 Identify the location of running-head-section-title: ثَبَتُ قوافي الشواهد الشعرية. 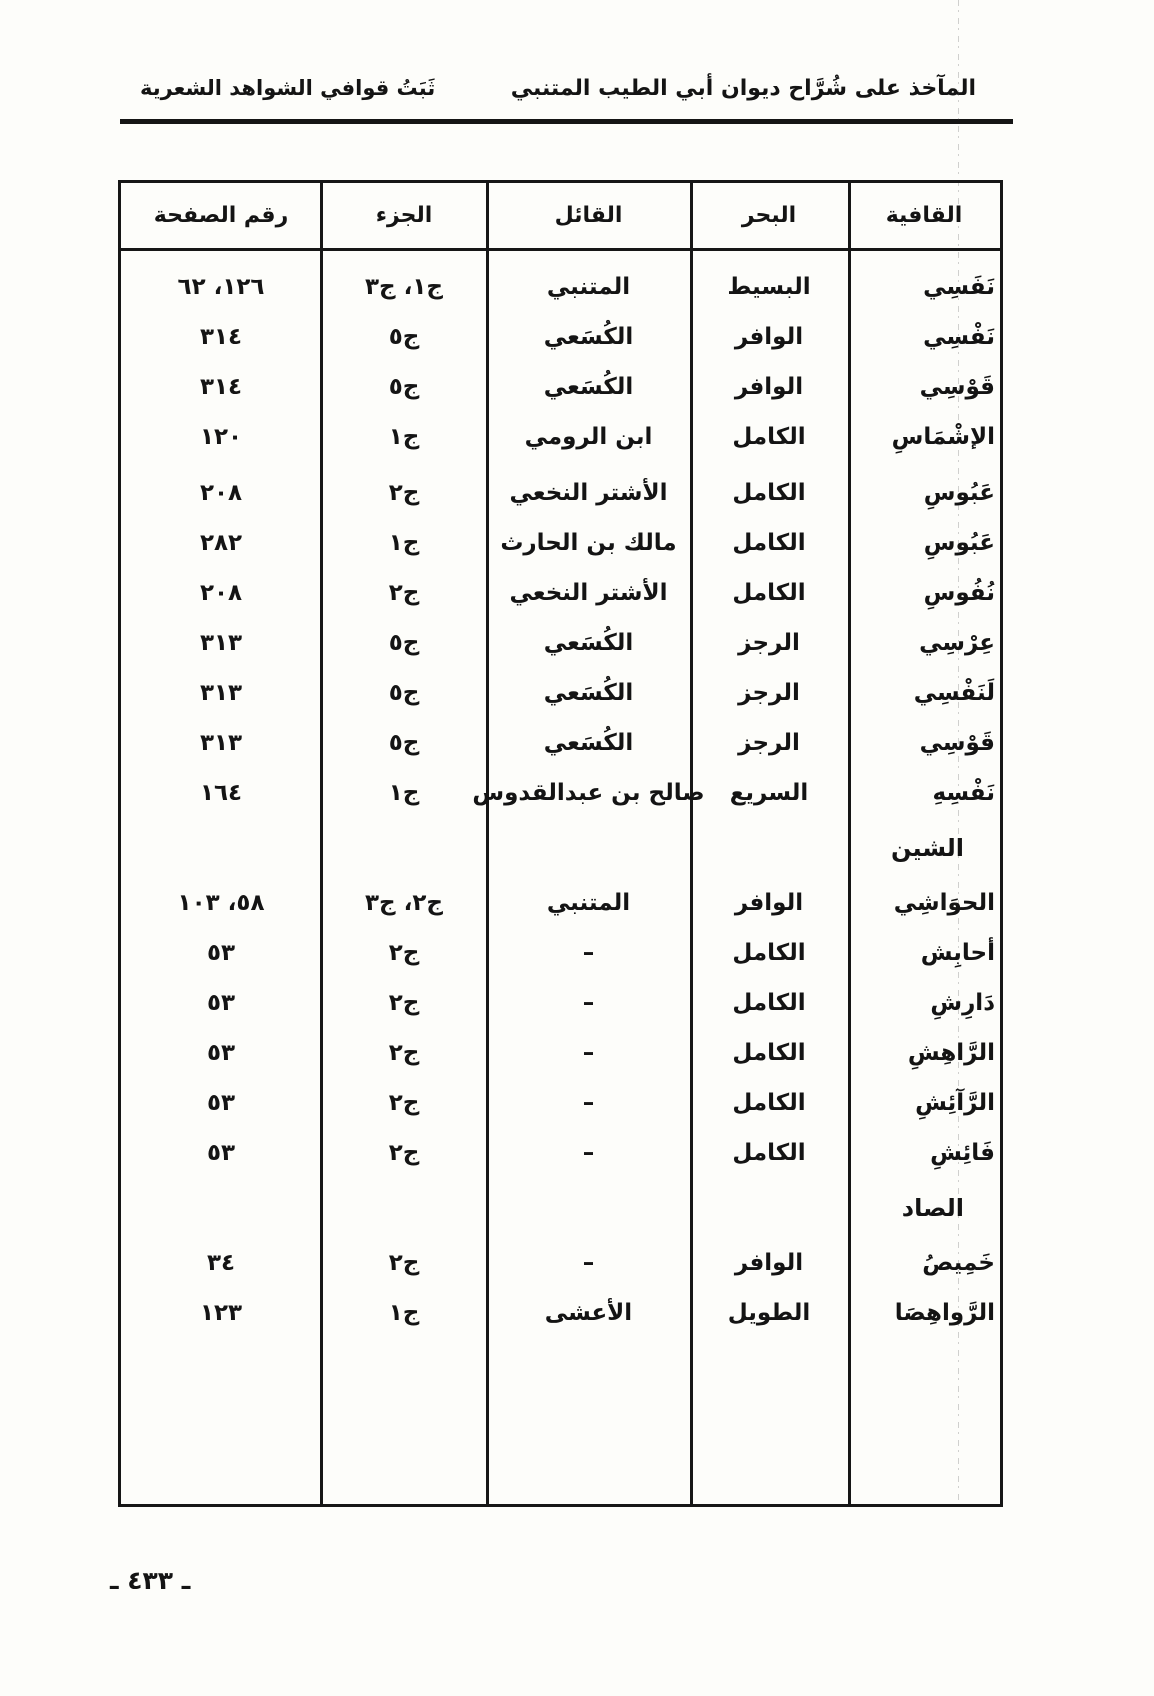
(288, 88).